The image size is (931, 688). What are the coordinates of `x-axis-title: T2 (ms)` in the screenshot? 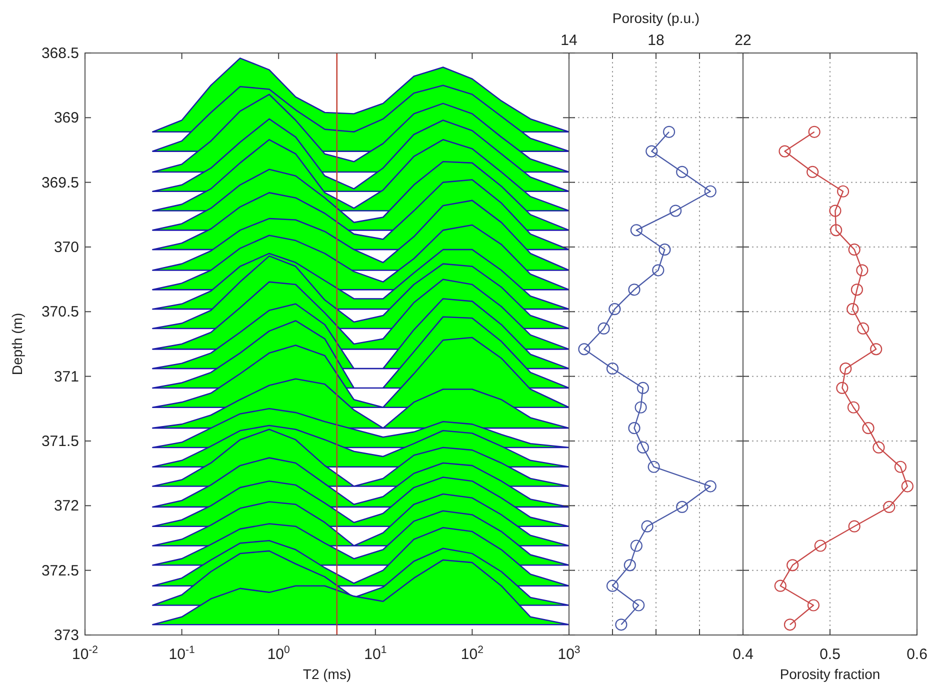 It's located at (327, 674).